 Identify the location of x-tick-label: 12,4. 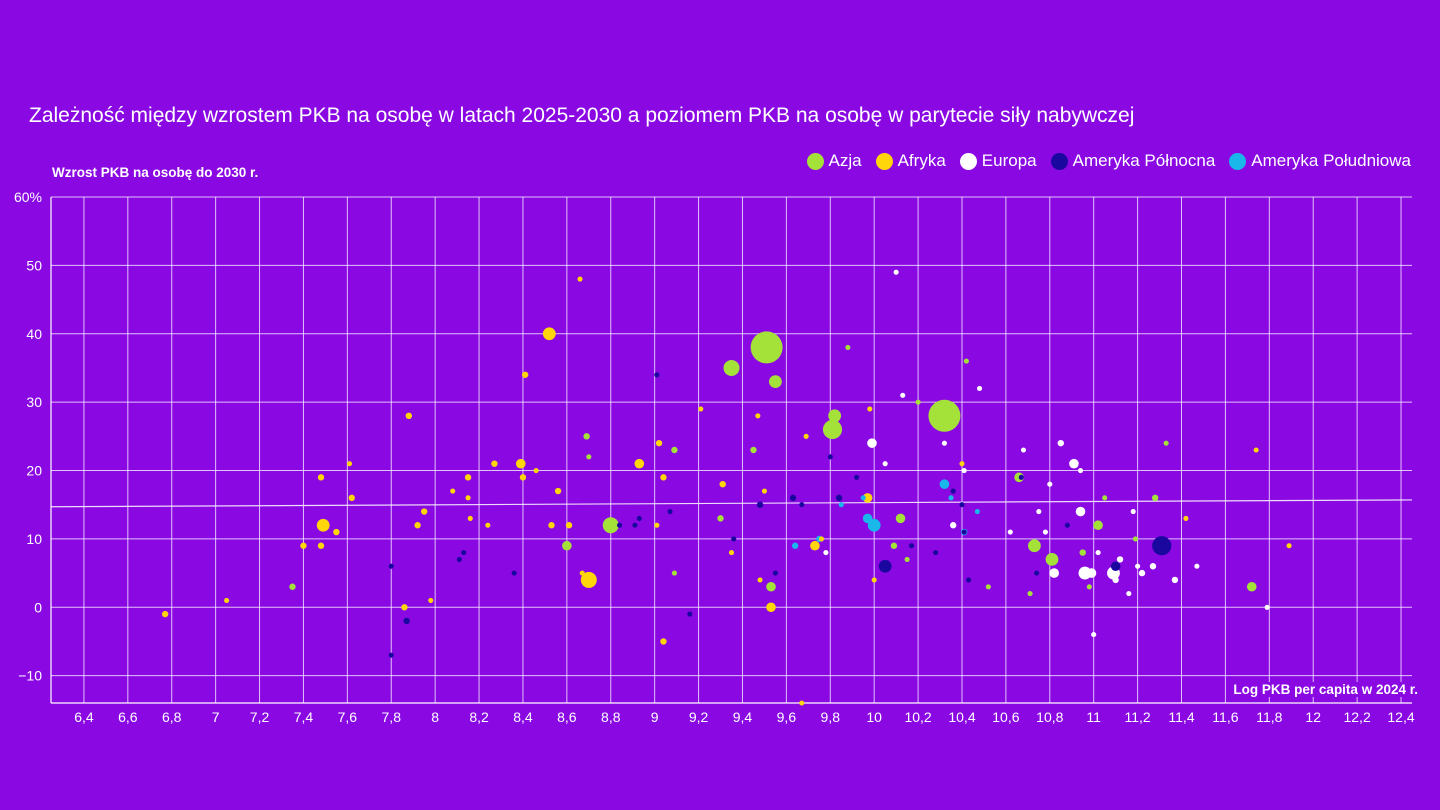
(1400, 717).